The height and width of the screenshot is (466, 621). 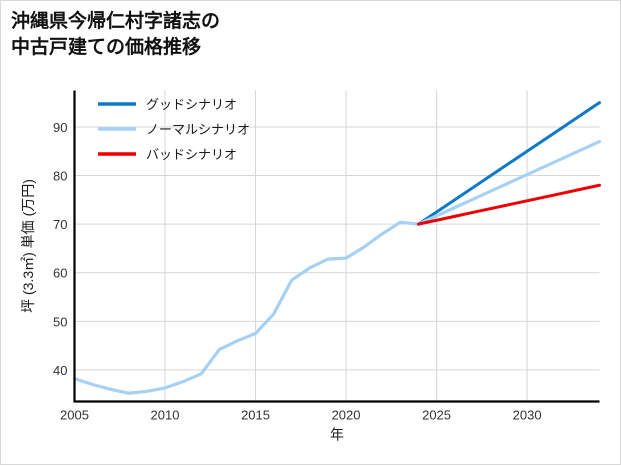 What do you see at coordinates (508, 204) in the screenshot?
I see `series-line-bad` at bounding box center [508, 204].